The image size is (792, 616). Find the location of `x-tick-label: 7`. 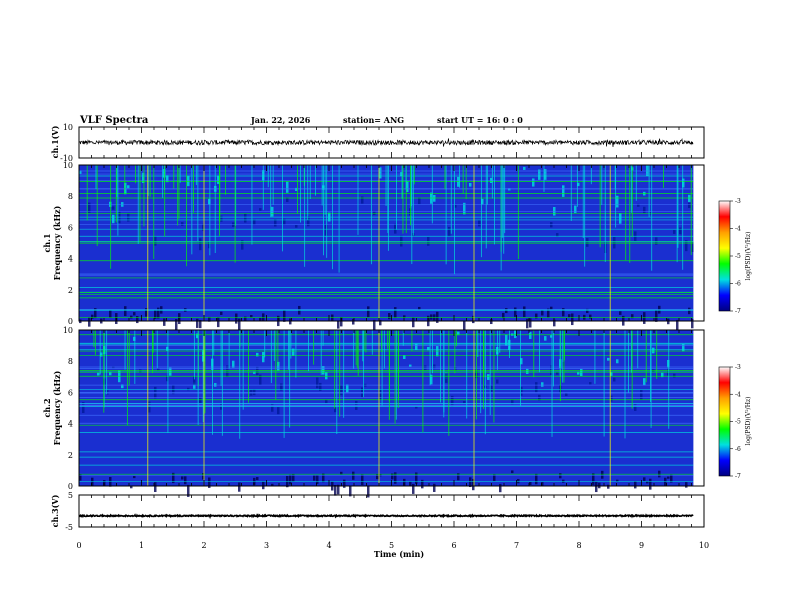

x-tick-label: 7 is located at coordinates (516, 545).